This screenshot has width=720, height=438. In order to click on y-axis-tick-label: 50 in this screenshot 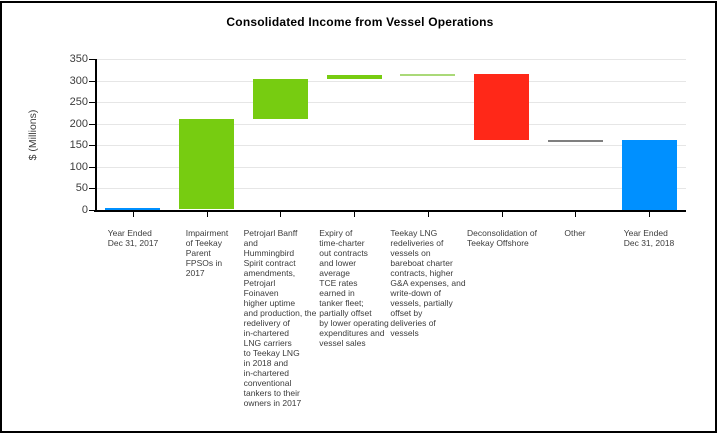, I will do `click(81, 188)`.